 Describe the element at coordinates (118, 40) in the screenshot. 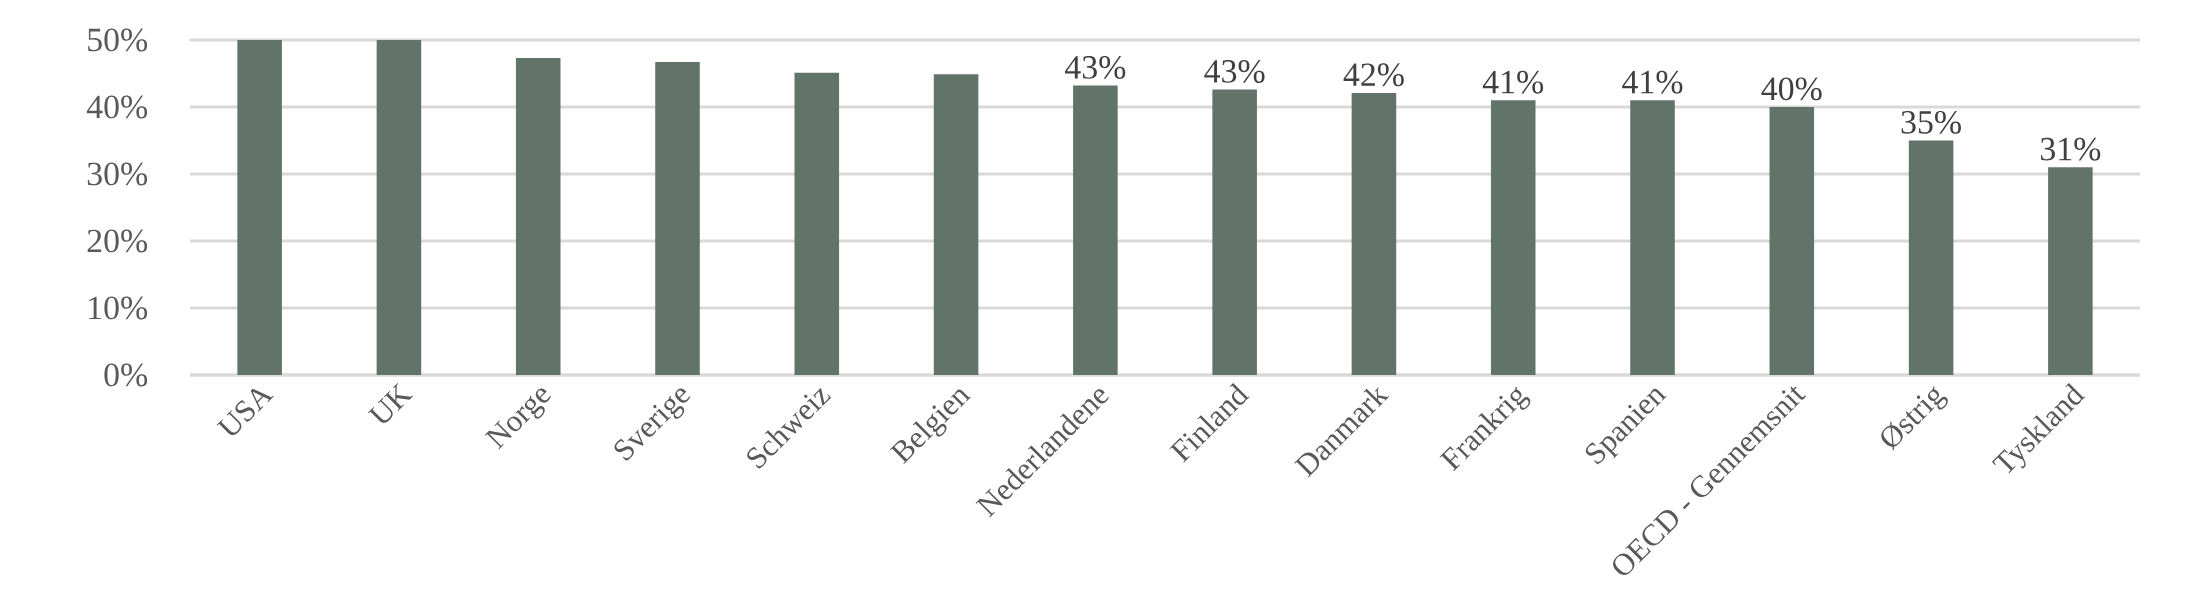

I see `y-tick-label: 50%` at that location.